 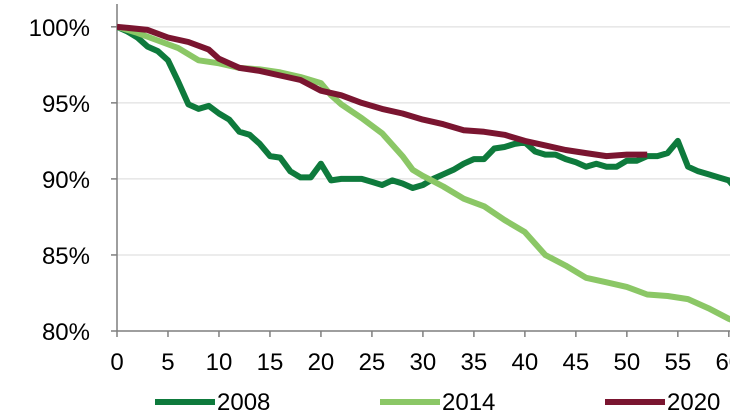 I want to click on x-tick-label: 5, so click(x=167, y=362).